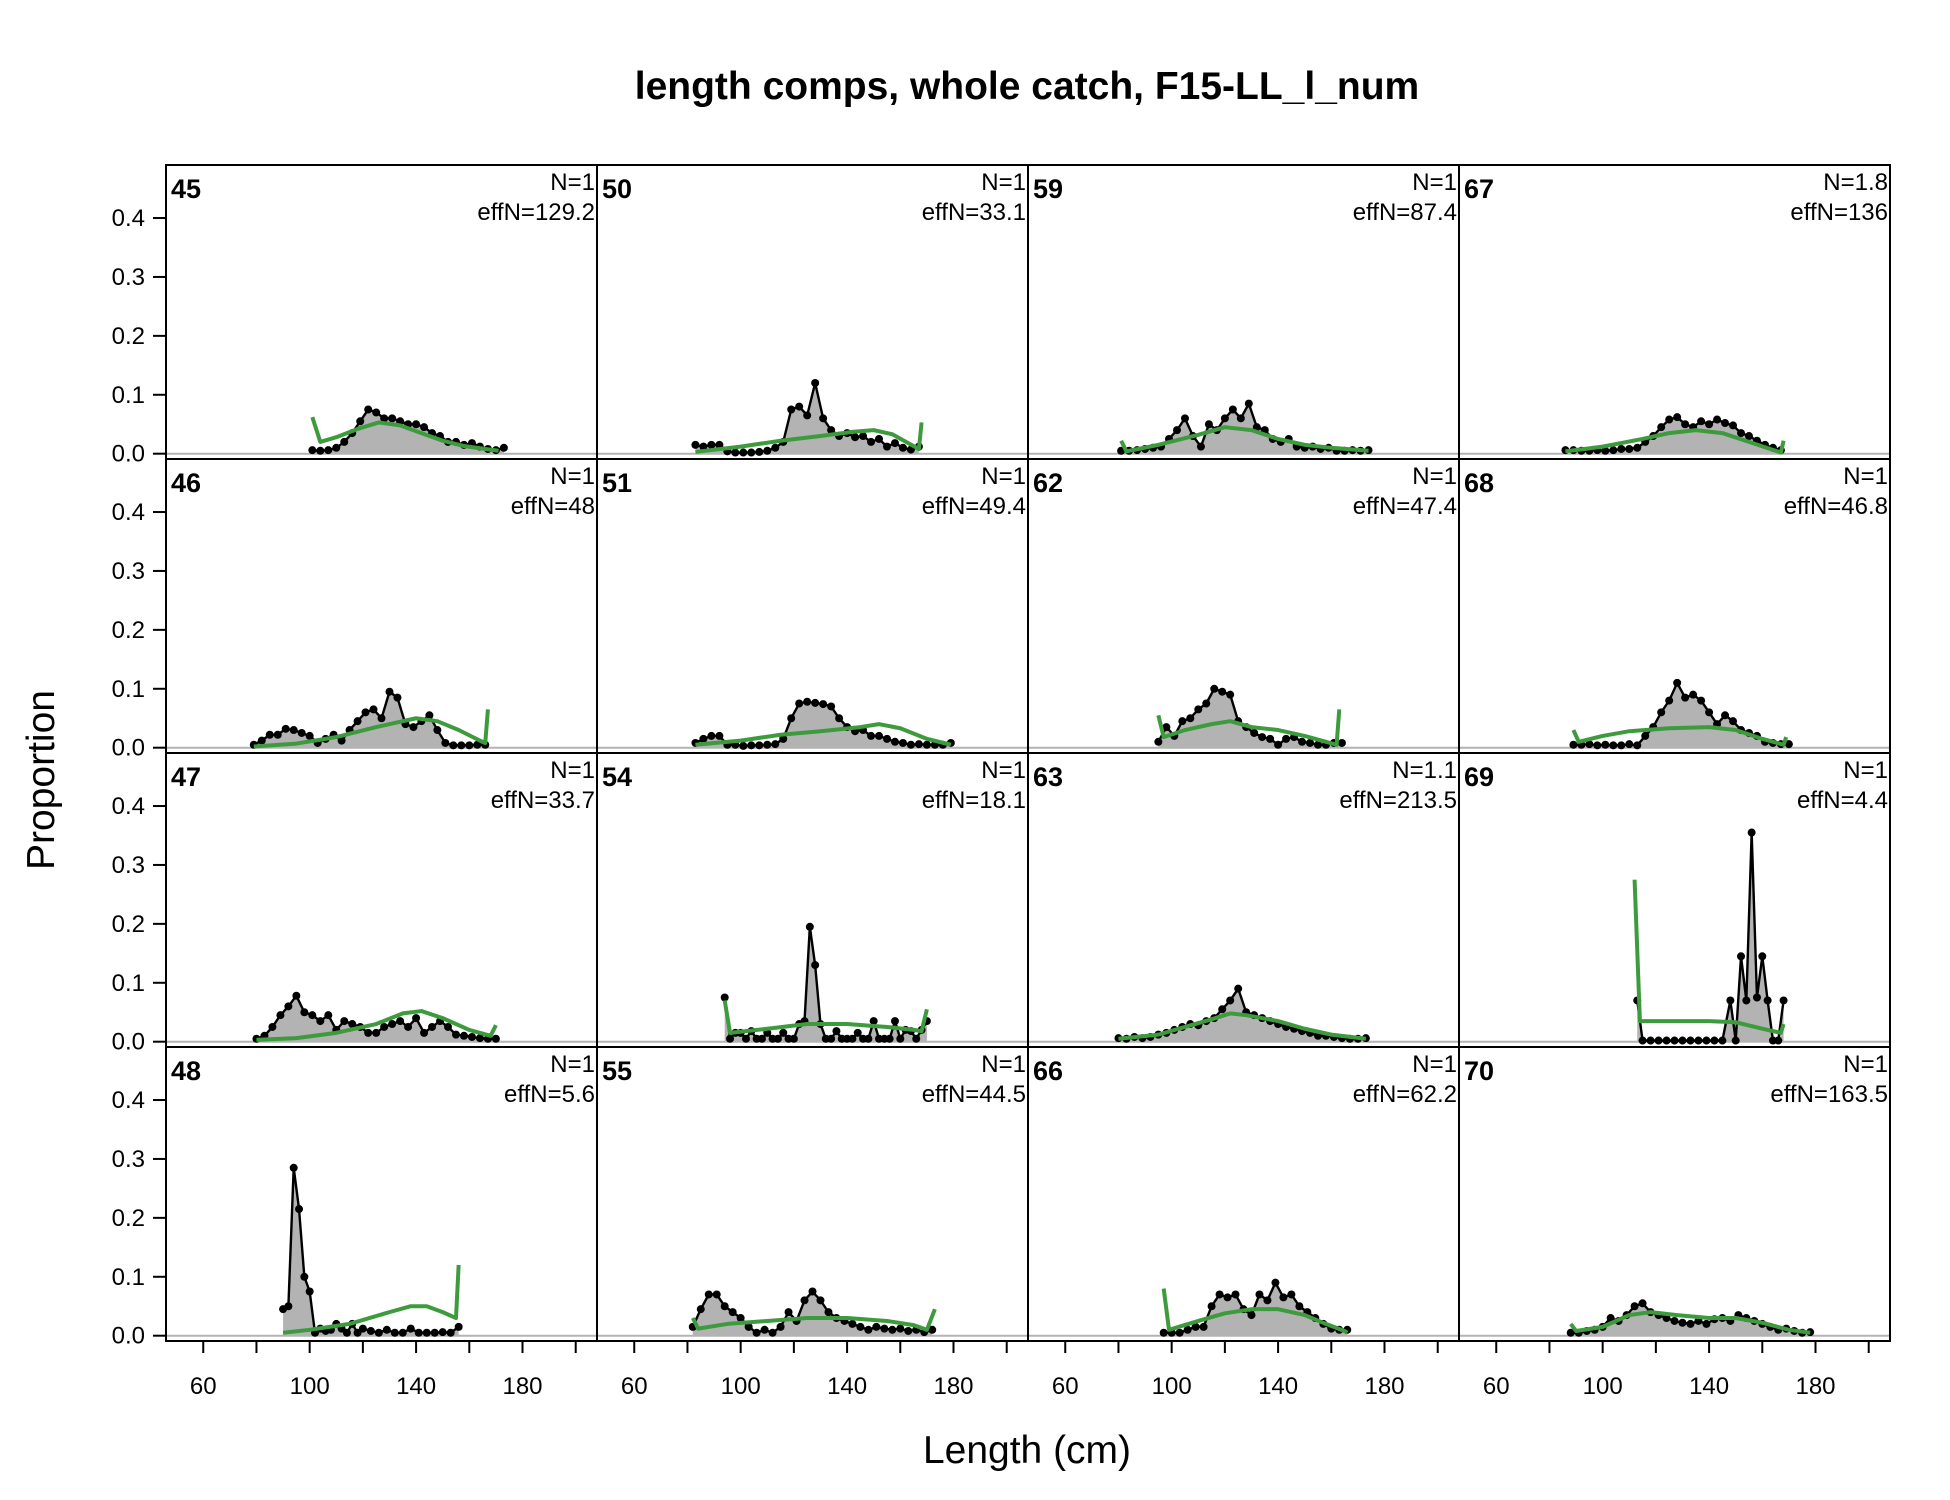 The image size is (1950, 1500). Describe the element at coordinates (617, 189) in the screenshot. I see `panel-id-label: 50` at that location.